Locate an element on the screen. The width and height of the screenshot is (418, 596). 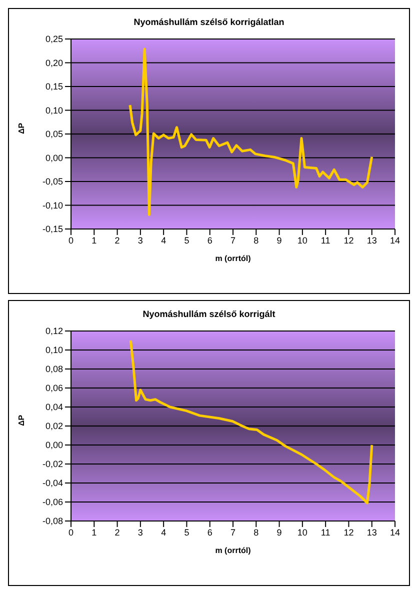
y-tick-label: 0,02 is located at coordinates (54, 426).